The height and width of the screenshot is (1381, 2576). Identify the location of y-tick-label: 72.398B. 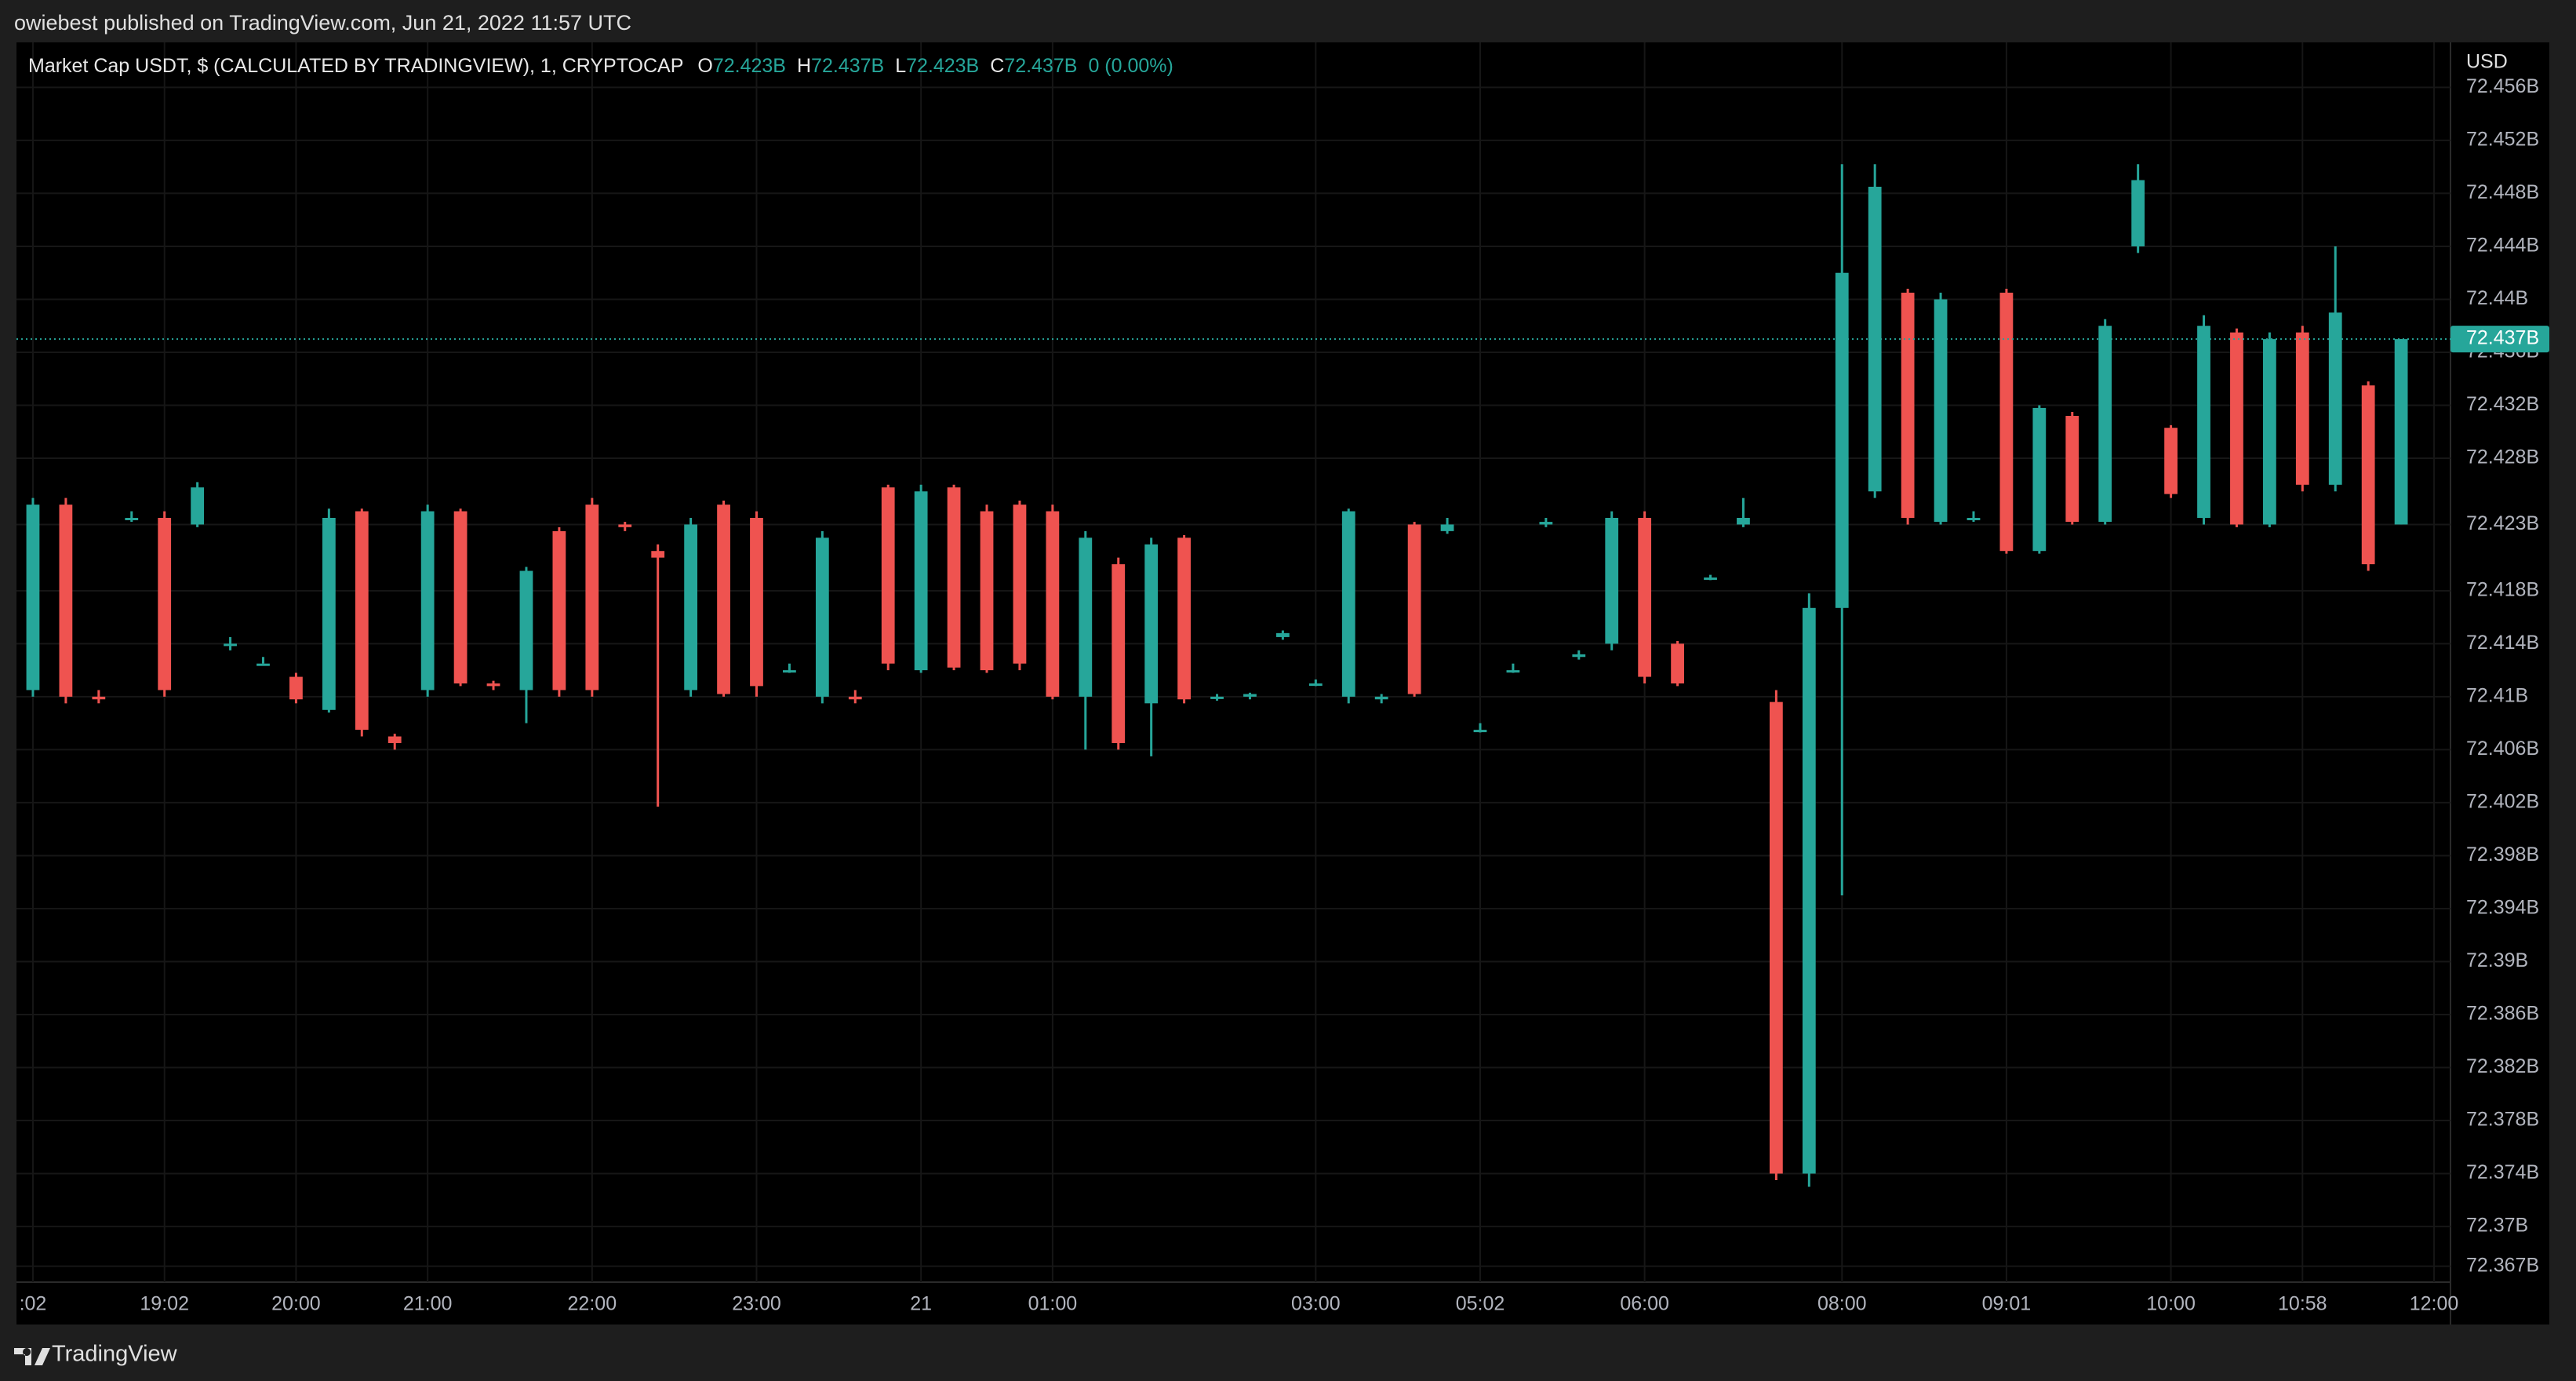
(2502, 855).